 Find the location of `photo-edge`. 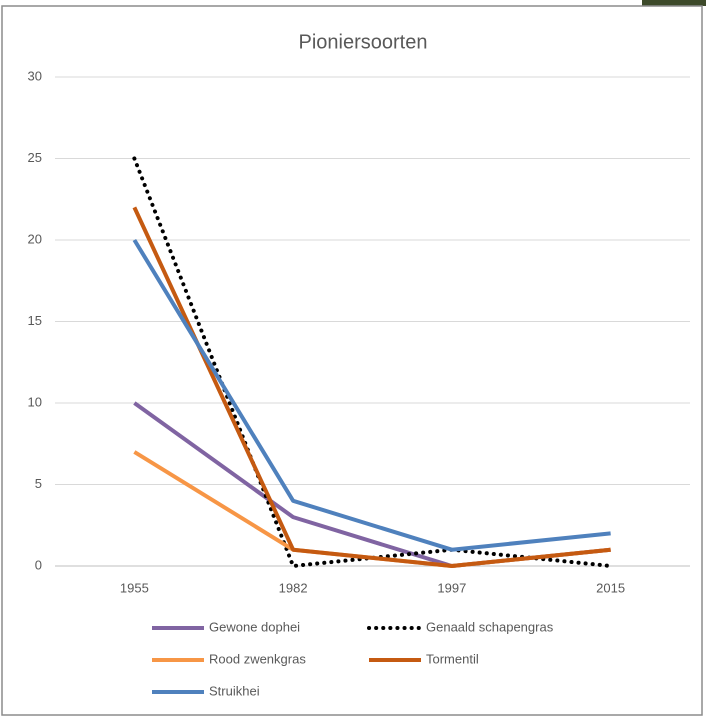

photo-edge is located at coordinates (674, 3).